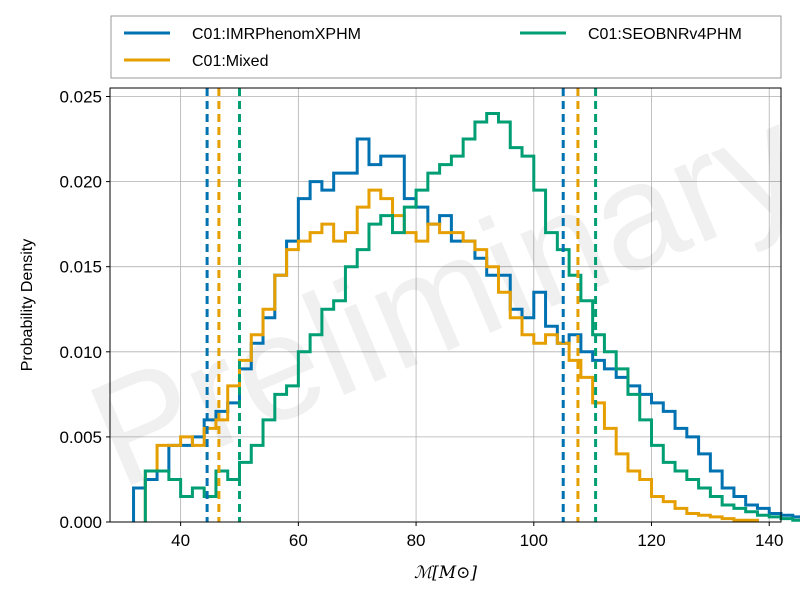 This screenshot has width=800, height=600. I want to click on legend-label: C01:SEOBNRv4PHM, so click(665, 34).